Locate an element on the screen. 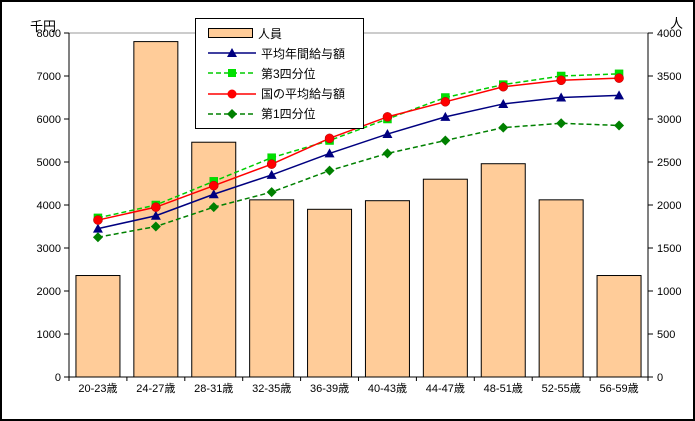 The width and height of the screenshot is (695, 421). legend-item-label: 第1四分位 is located at coordinates (288, 114).